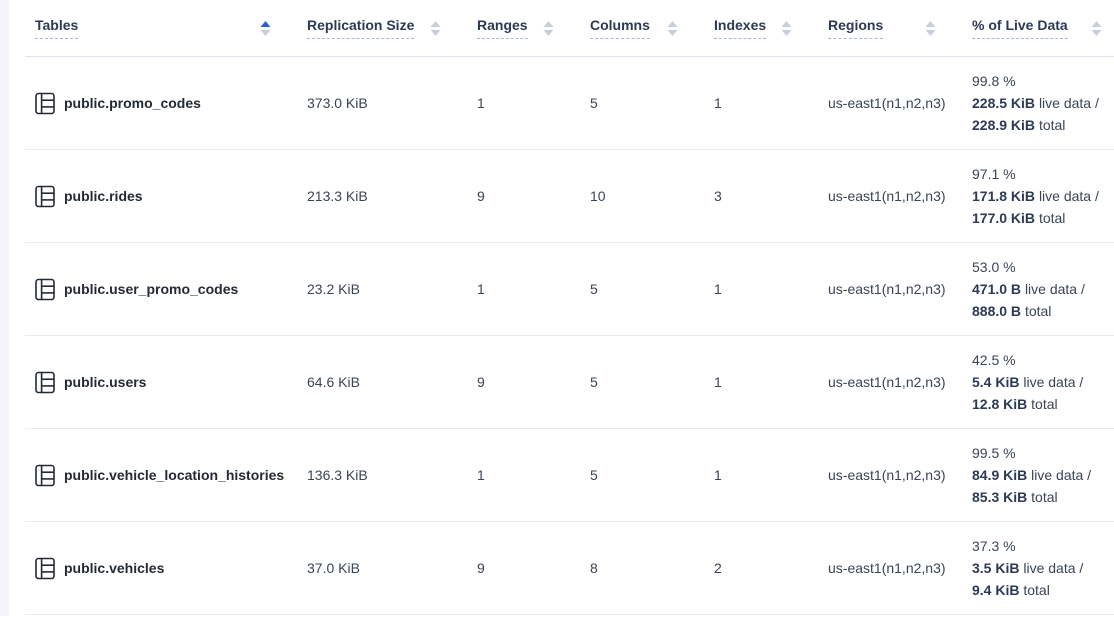 The height and width of the screenshot is (626, 1114). Describe the element at coordinates (337, 103) in the screenshot. I see `replication-size-cell: 373.0 KiB` at that location.